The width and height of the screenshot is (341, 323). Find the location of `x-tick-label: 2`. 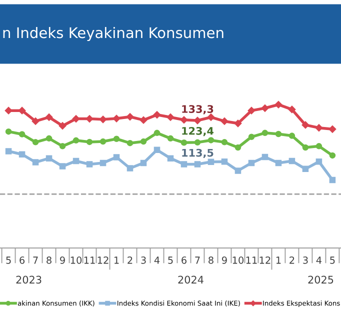

x-tick-label: 2 is located at coordinates (292, 260).